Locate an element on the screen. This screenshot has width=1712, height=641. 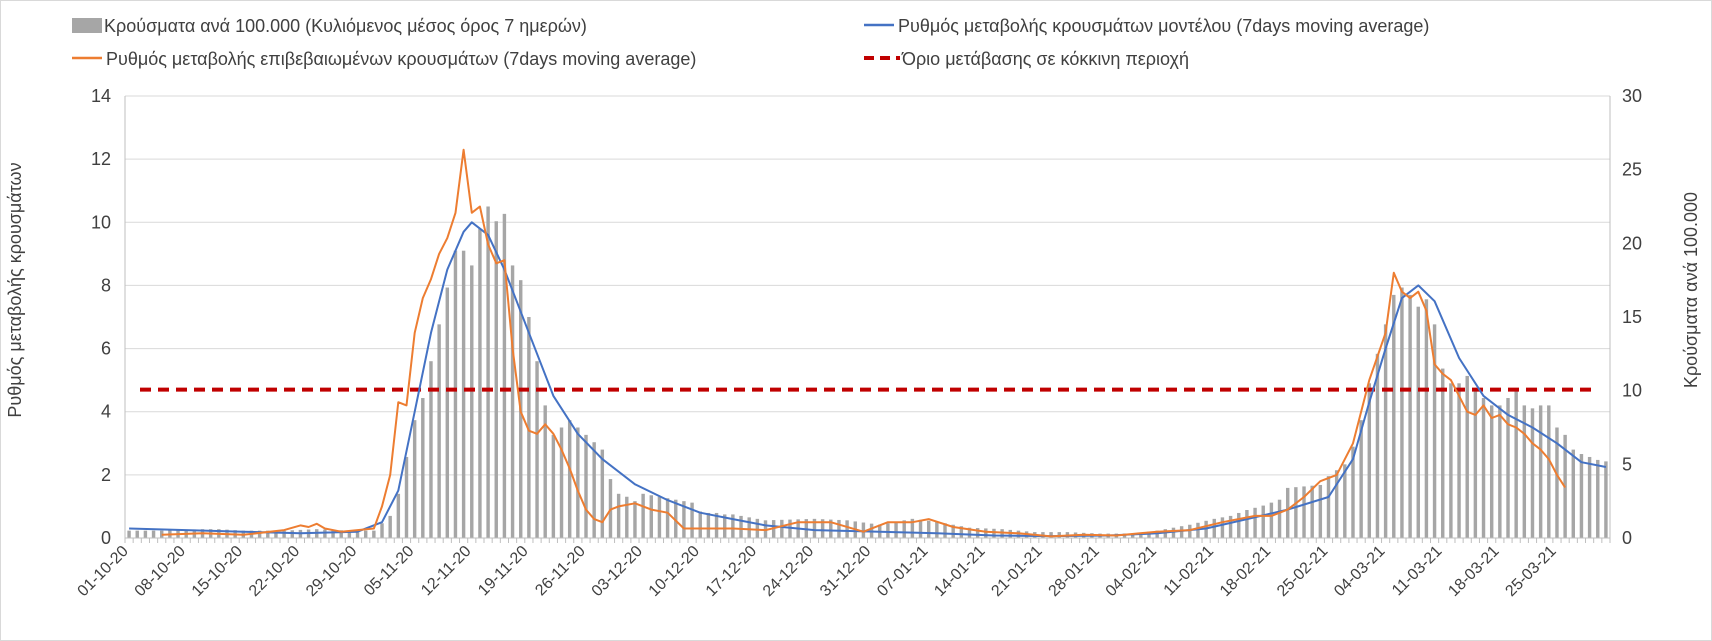
right-tick-label: 15 is located at coordinates (1632, 317).